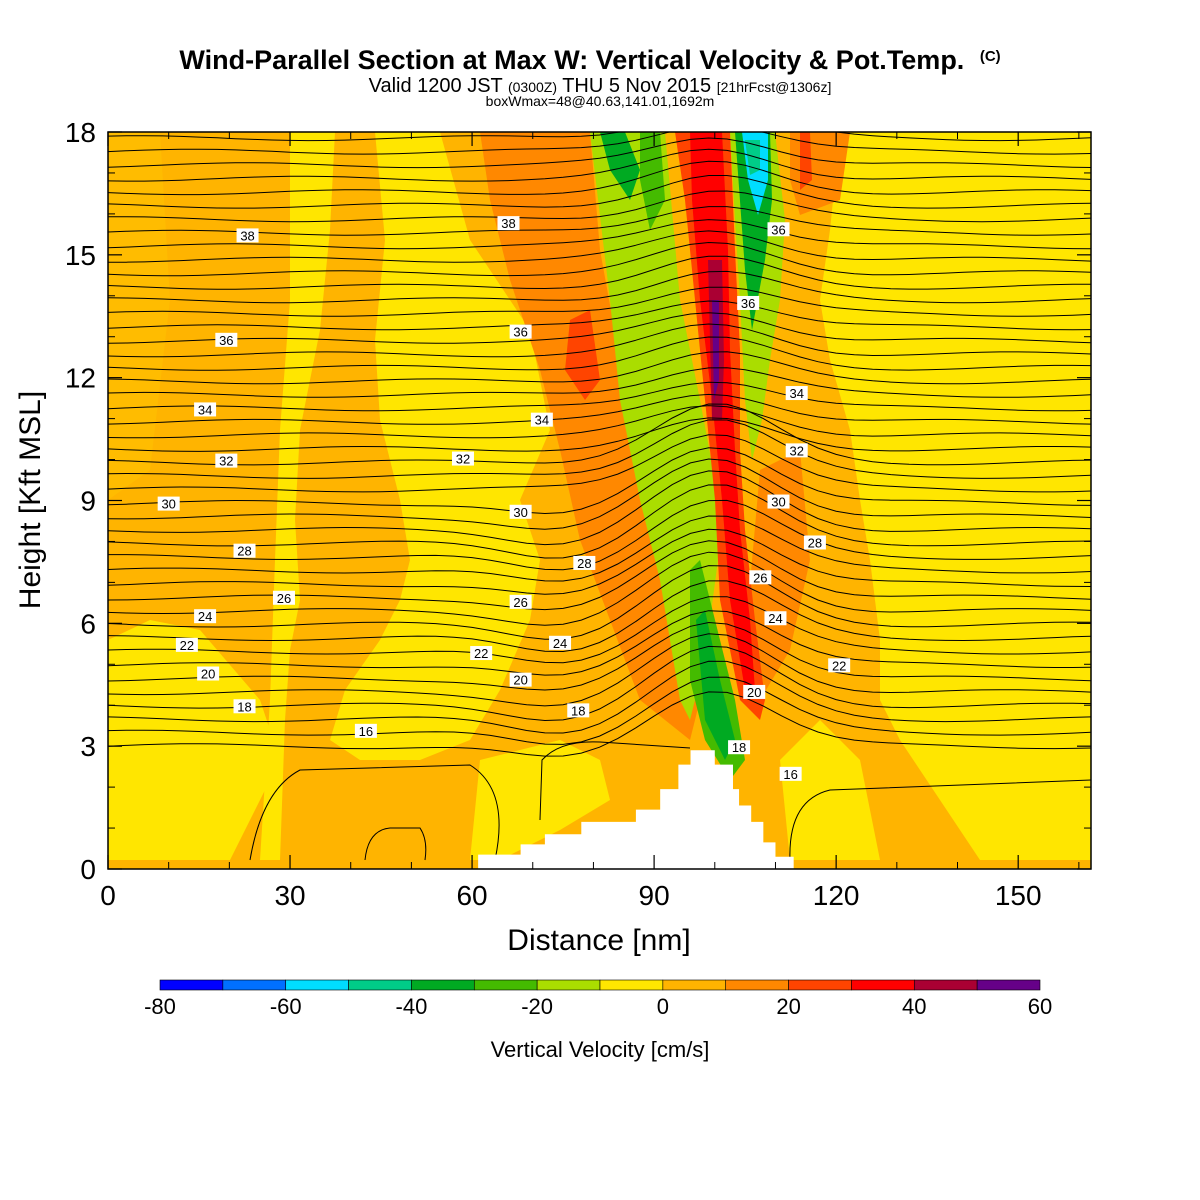 The width and height of the screenshot is (1200, 1200). What do you see at coordinates (88, 869) in the screenshot?
I see `y-tick-label: 0` at bounding box center [88, 869].